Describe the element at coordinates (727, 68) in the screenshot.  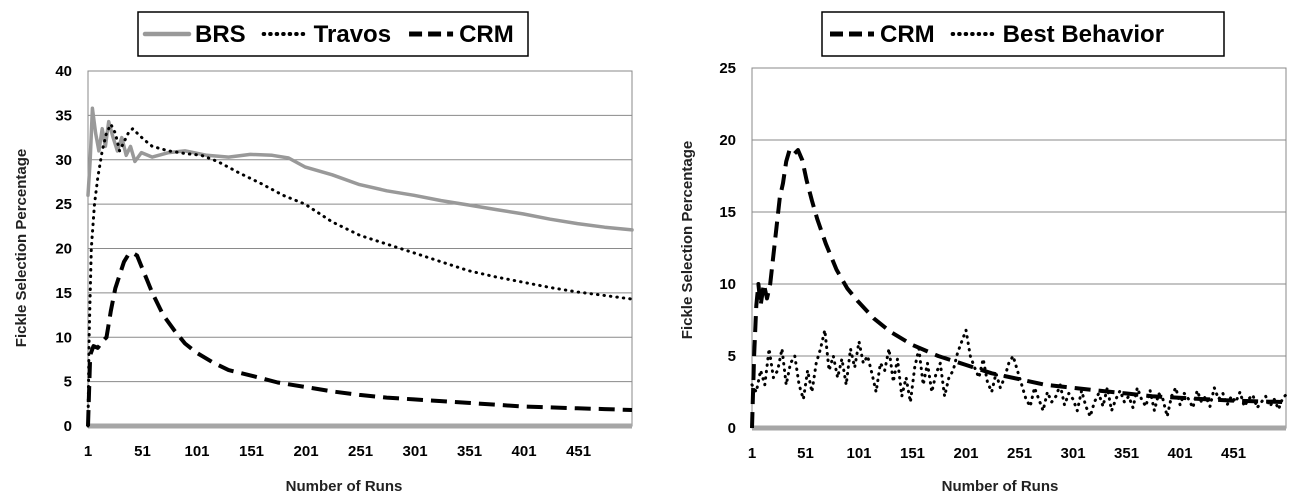
I see `right-y-tick-label: 25` at that location.